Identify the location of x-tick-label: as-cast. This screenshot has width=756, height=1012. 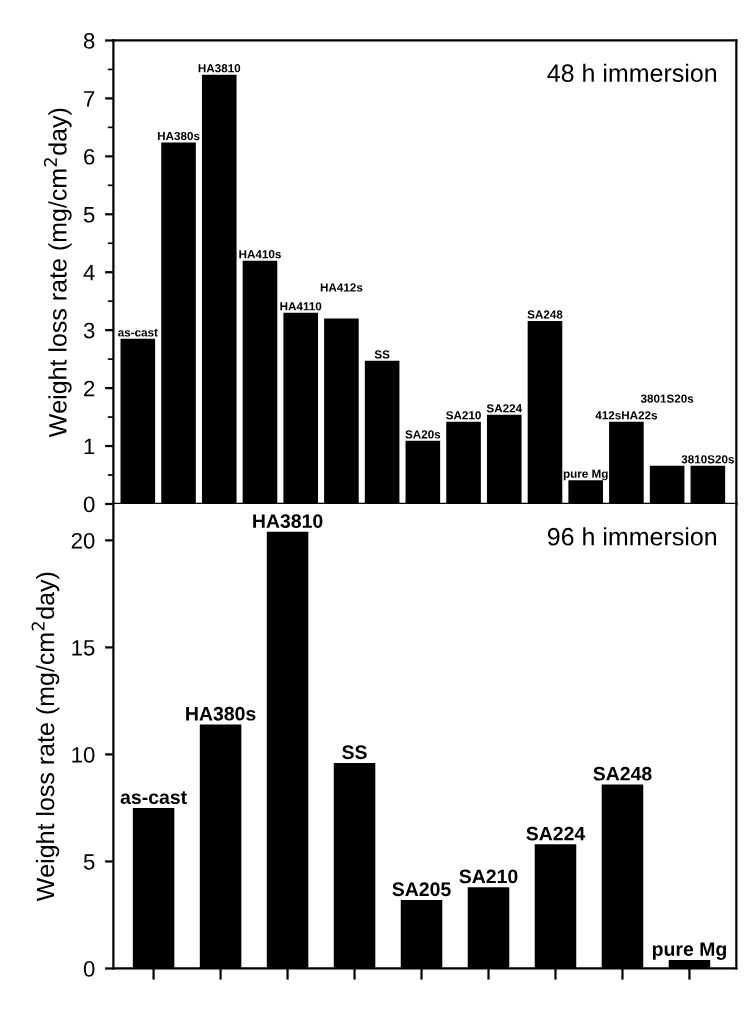
(153, 798).